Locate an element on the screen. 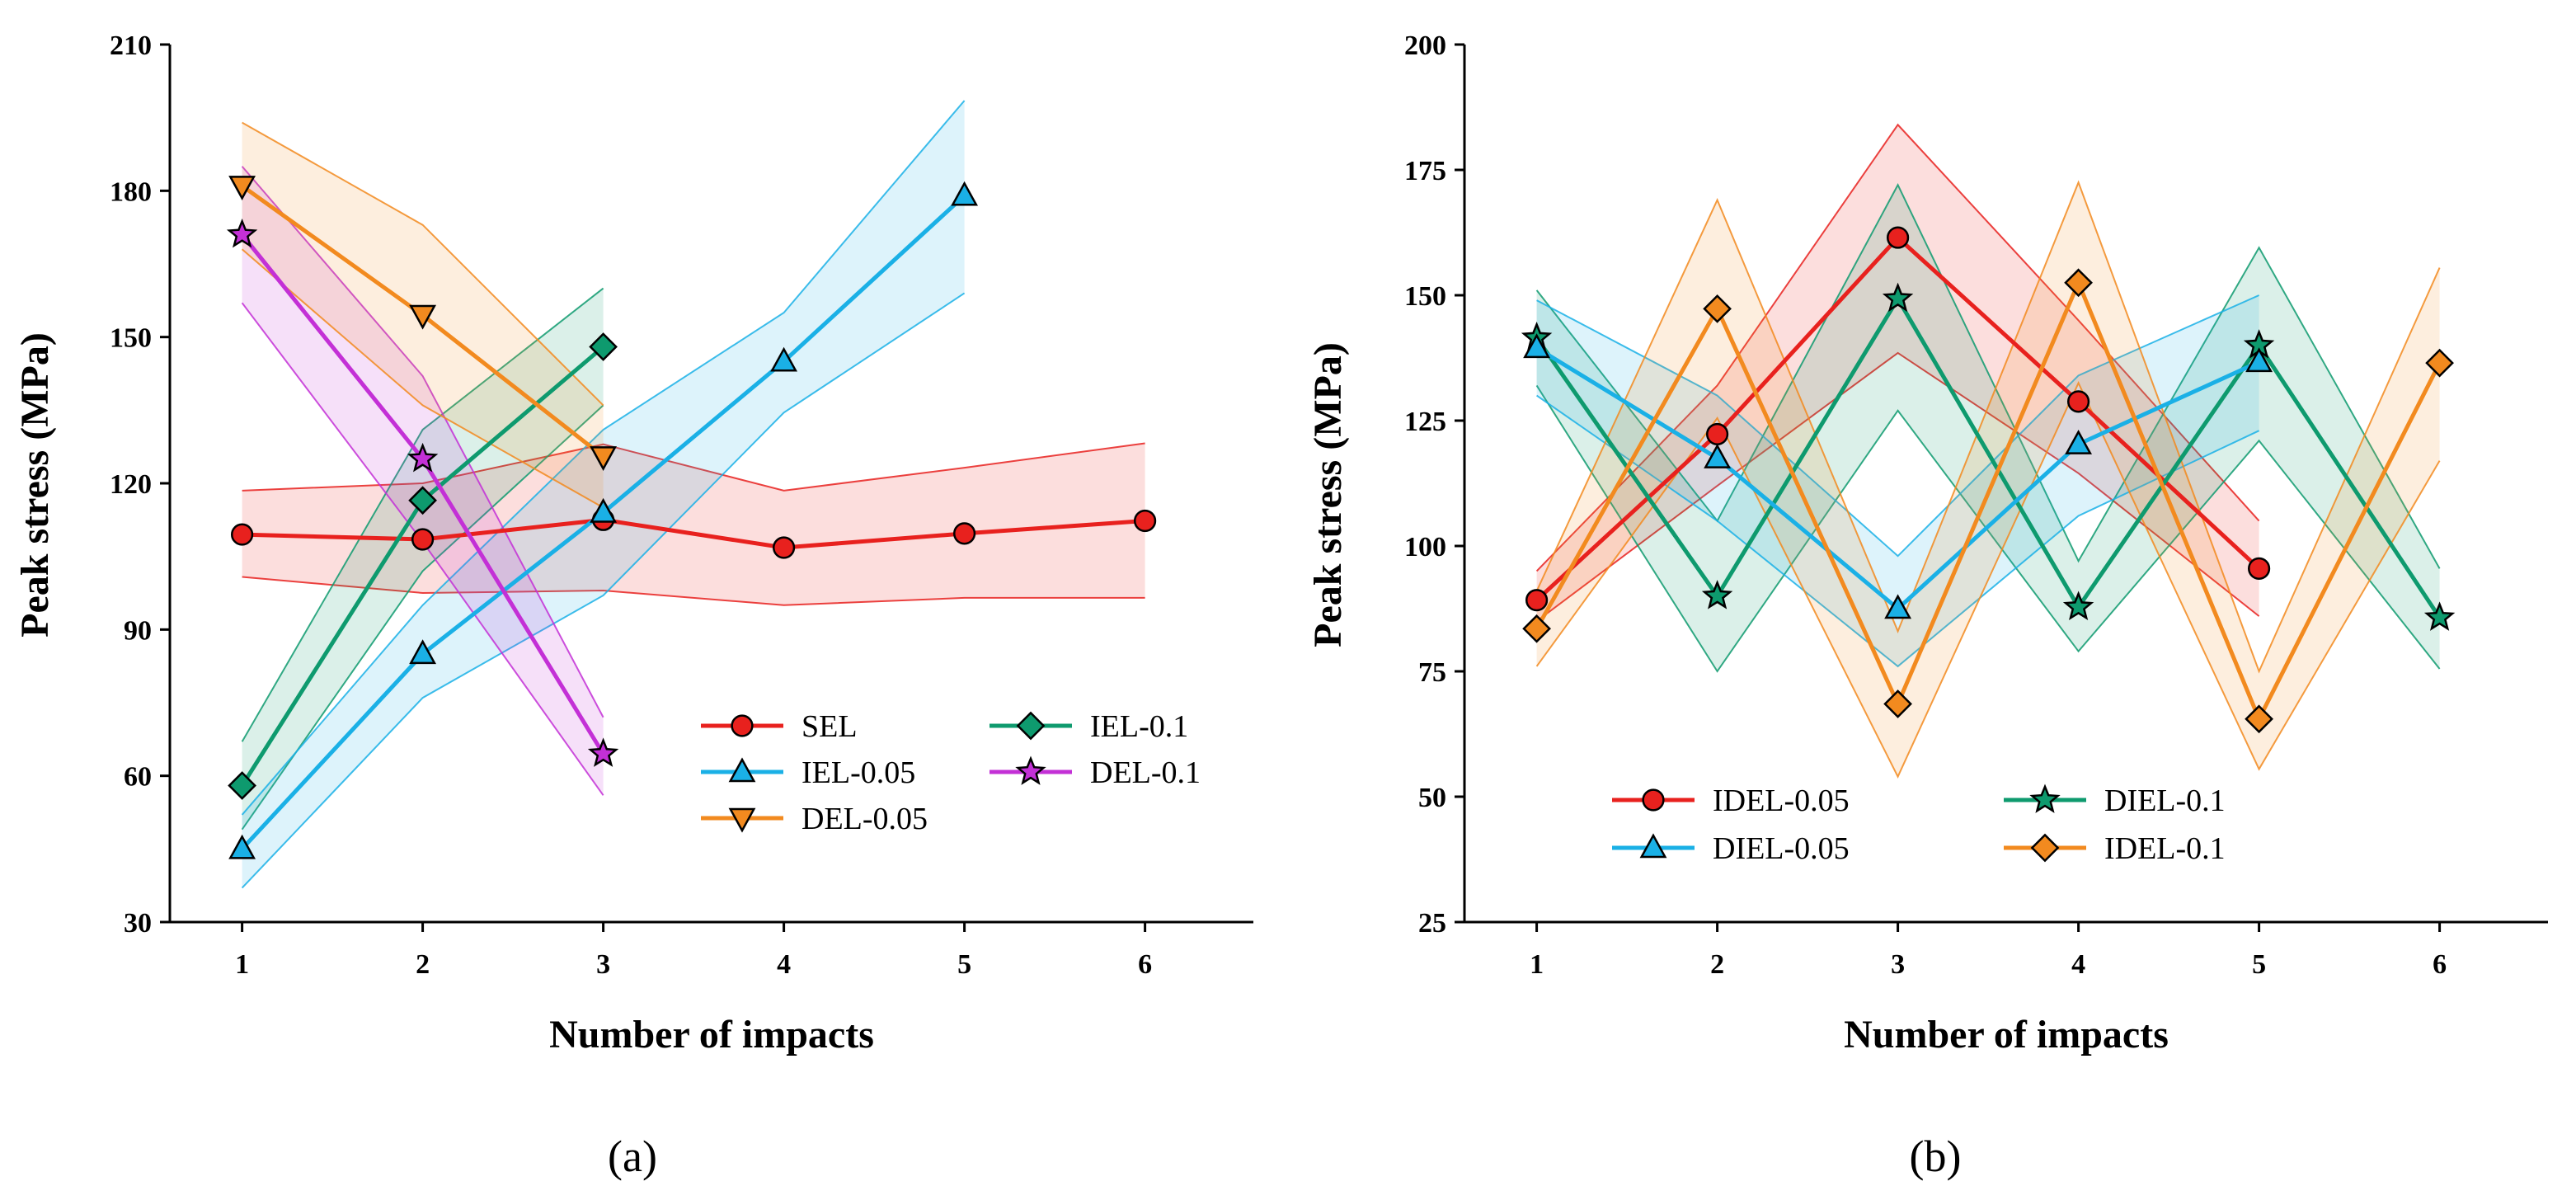 The image size is (2576, 1200). lower-bound-diel-0-1-b is located at coordinates (1988, 528).